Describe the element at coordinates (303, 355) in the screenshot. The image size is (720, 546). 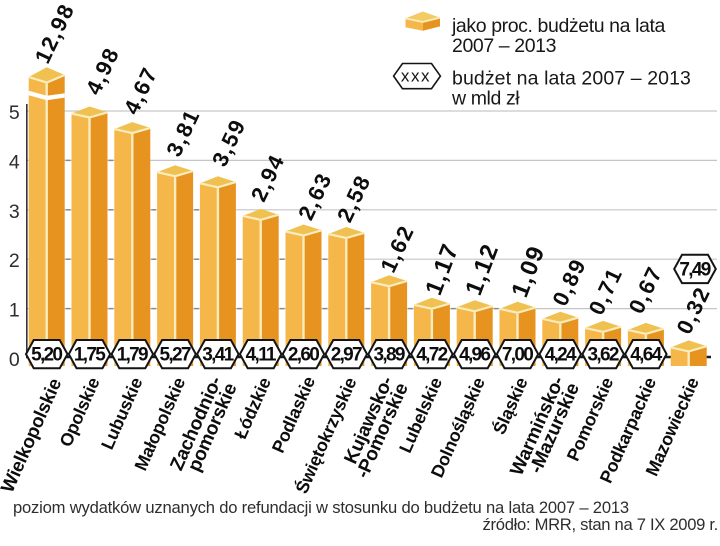
I see `svg-text: 2,60` at that location.